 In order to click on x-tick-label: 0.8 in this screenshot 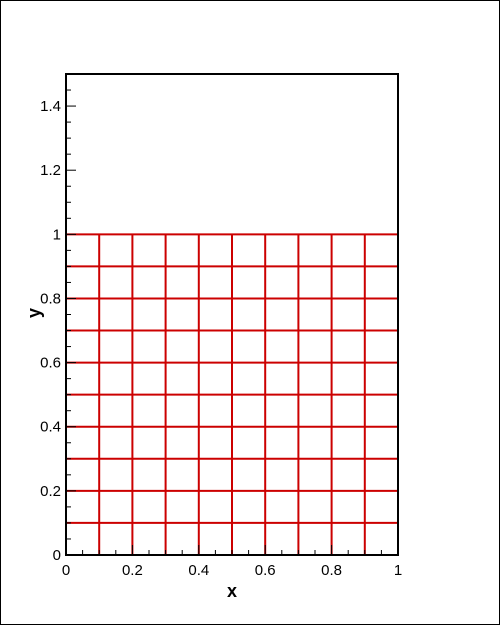, I will do `click(331, 570)`.